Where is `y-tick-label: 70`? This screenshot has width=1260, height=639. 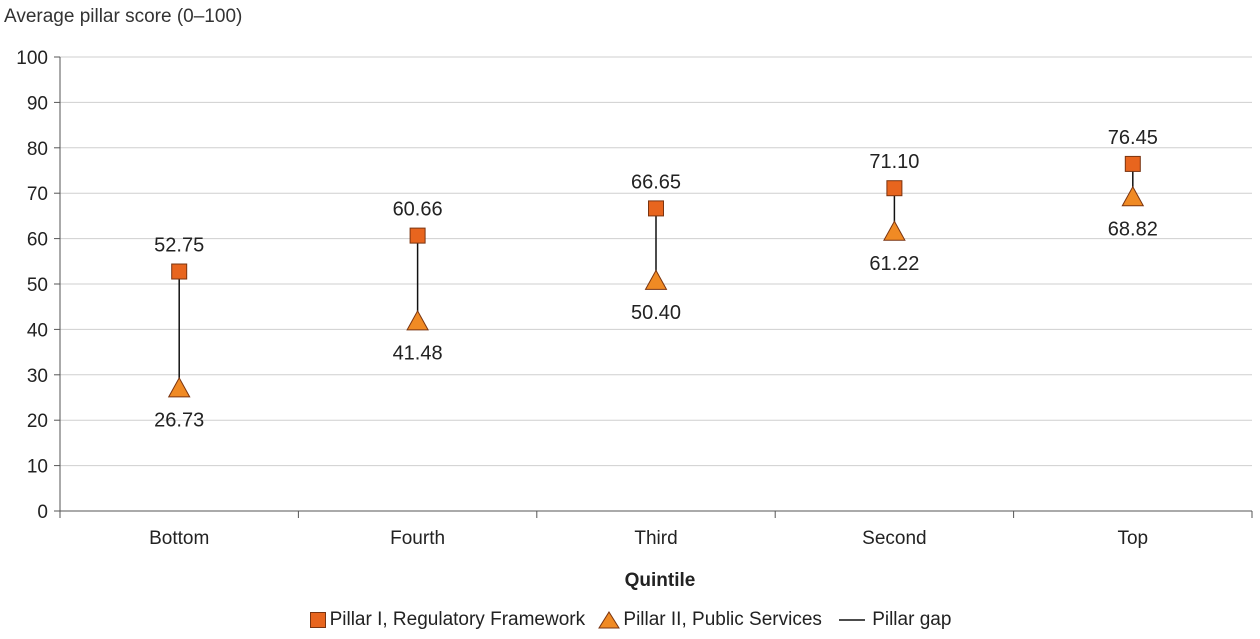 y-tick-label: 70 is located at coordinates (37, 194).